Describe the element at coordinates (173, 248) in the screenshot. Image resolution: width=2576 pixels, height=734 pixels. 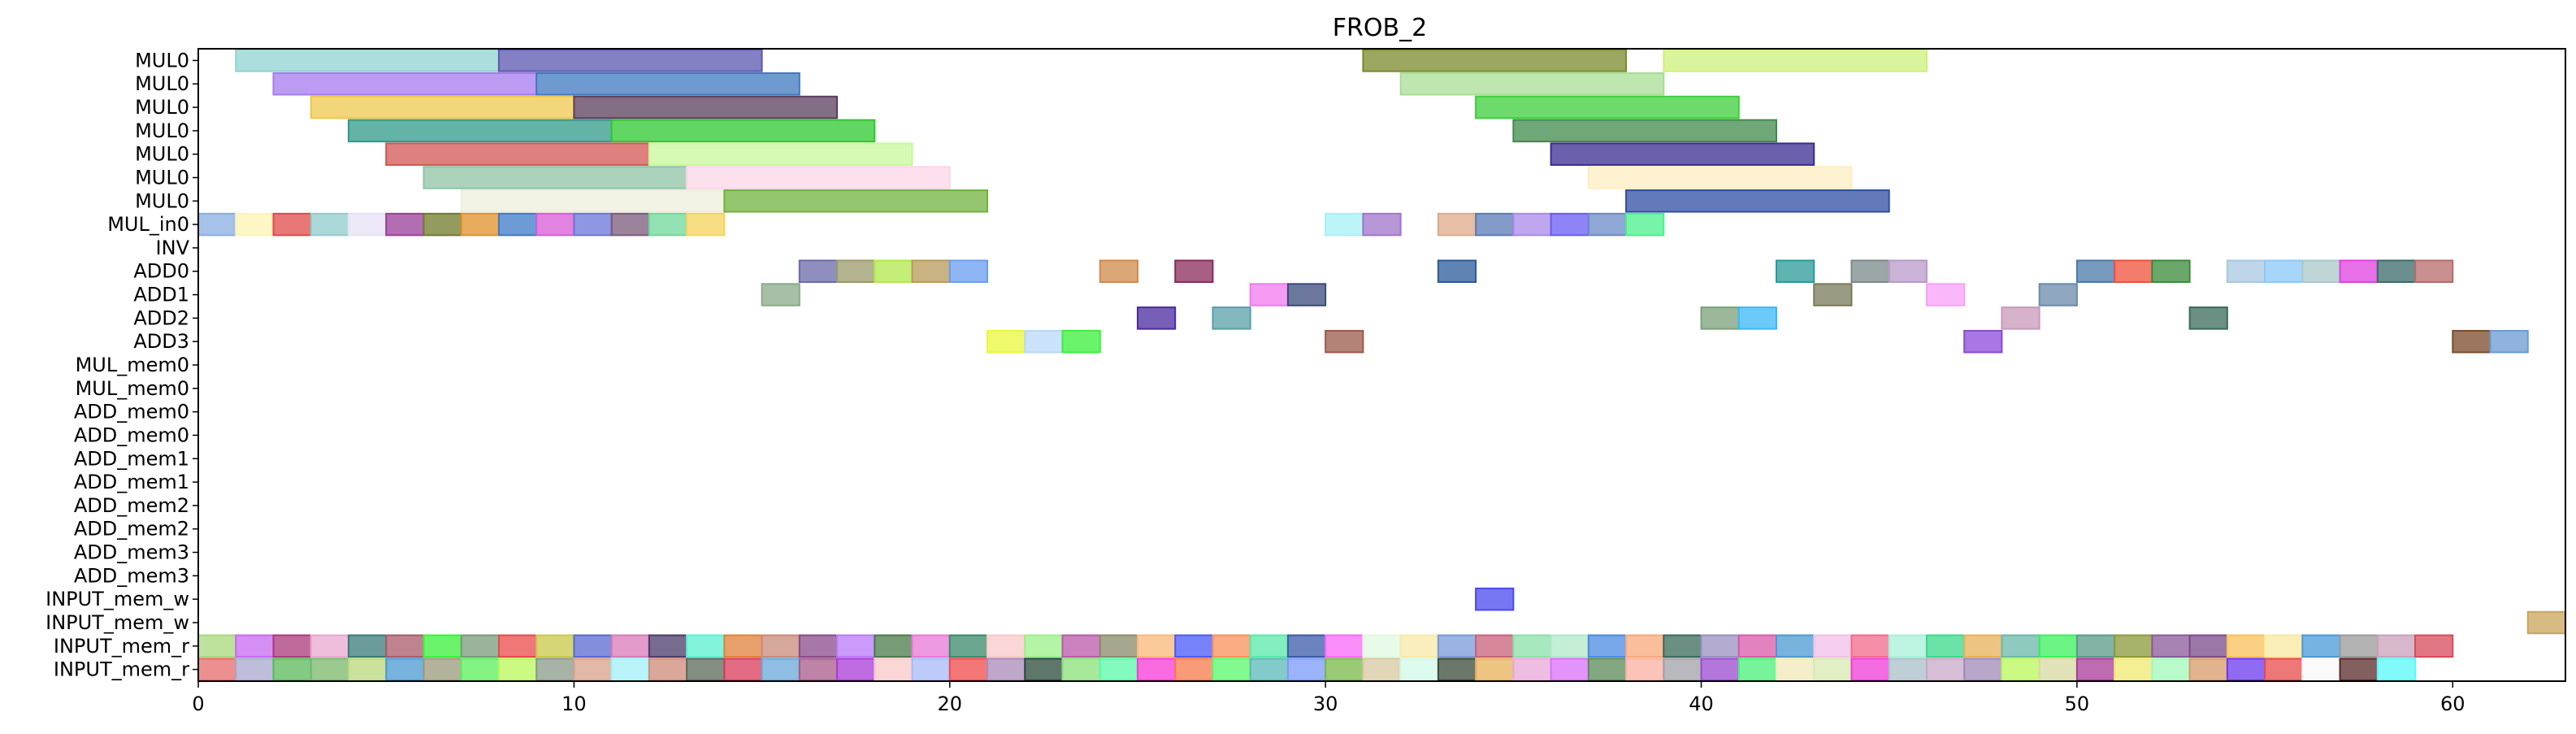
I see `y-tick-label-8: INV` at that location.